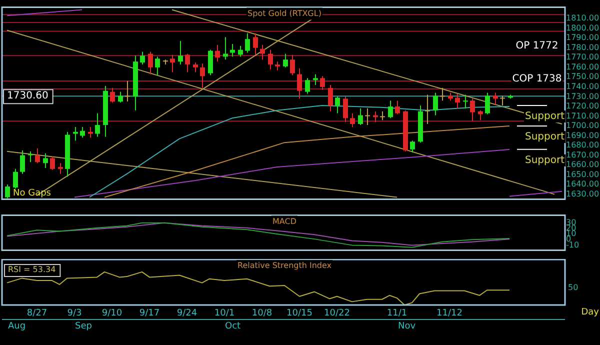 This screenshot has width=600, height=345. Describe the element at coordinates (262, 313) in the screenshot. I see `x-tick-label: 10/8` at that location.